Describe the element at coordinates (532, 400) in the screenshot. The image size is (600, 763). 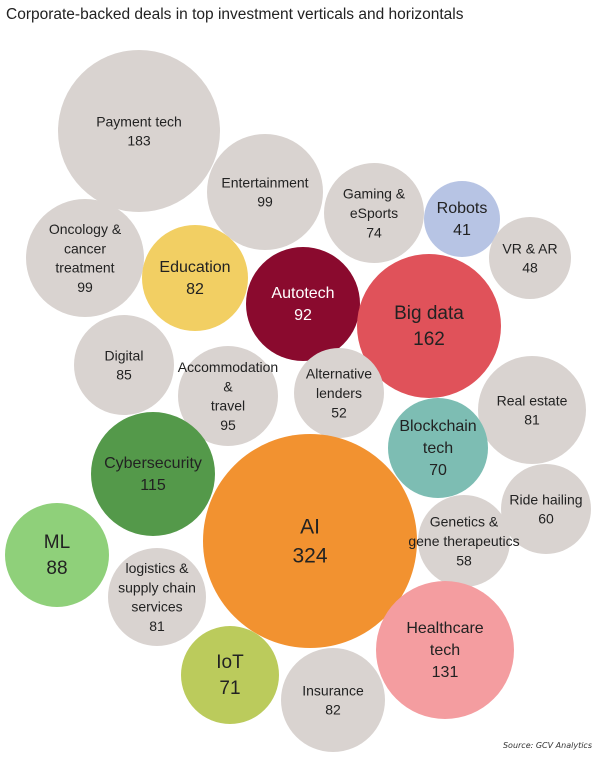
I see `bubble-name-line: Real estate` at that location.